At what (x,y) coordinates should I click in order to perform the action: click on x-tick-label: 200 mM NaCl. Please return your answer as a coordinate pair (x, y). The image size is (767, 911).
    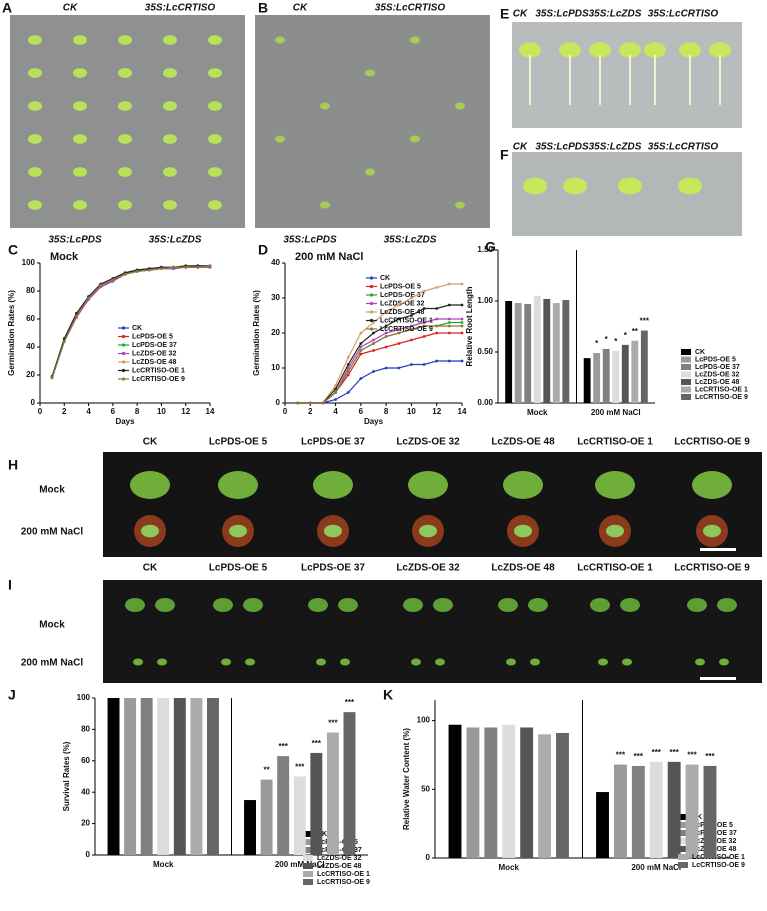
    Looking at the image, I should click on (656, 867).